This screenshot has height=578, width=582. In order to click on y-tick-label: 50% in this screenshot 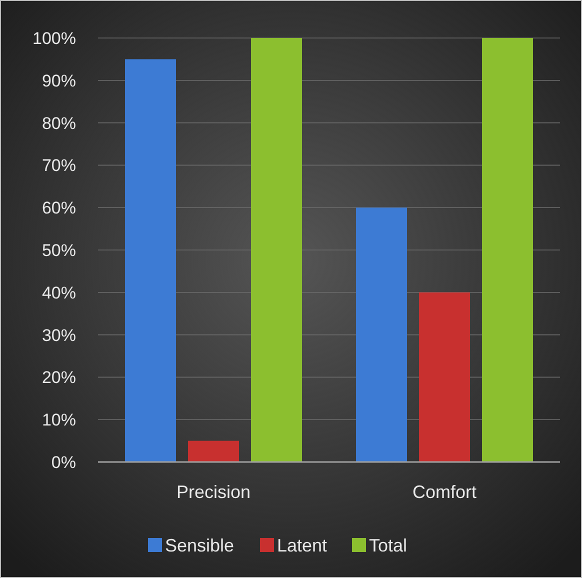, I will do `click(59, 250)`.